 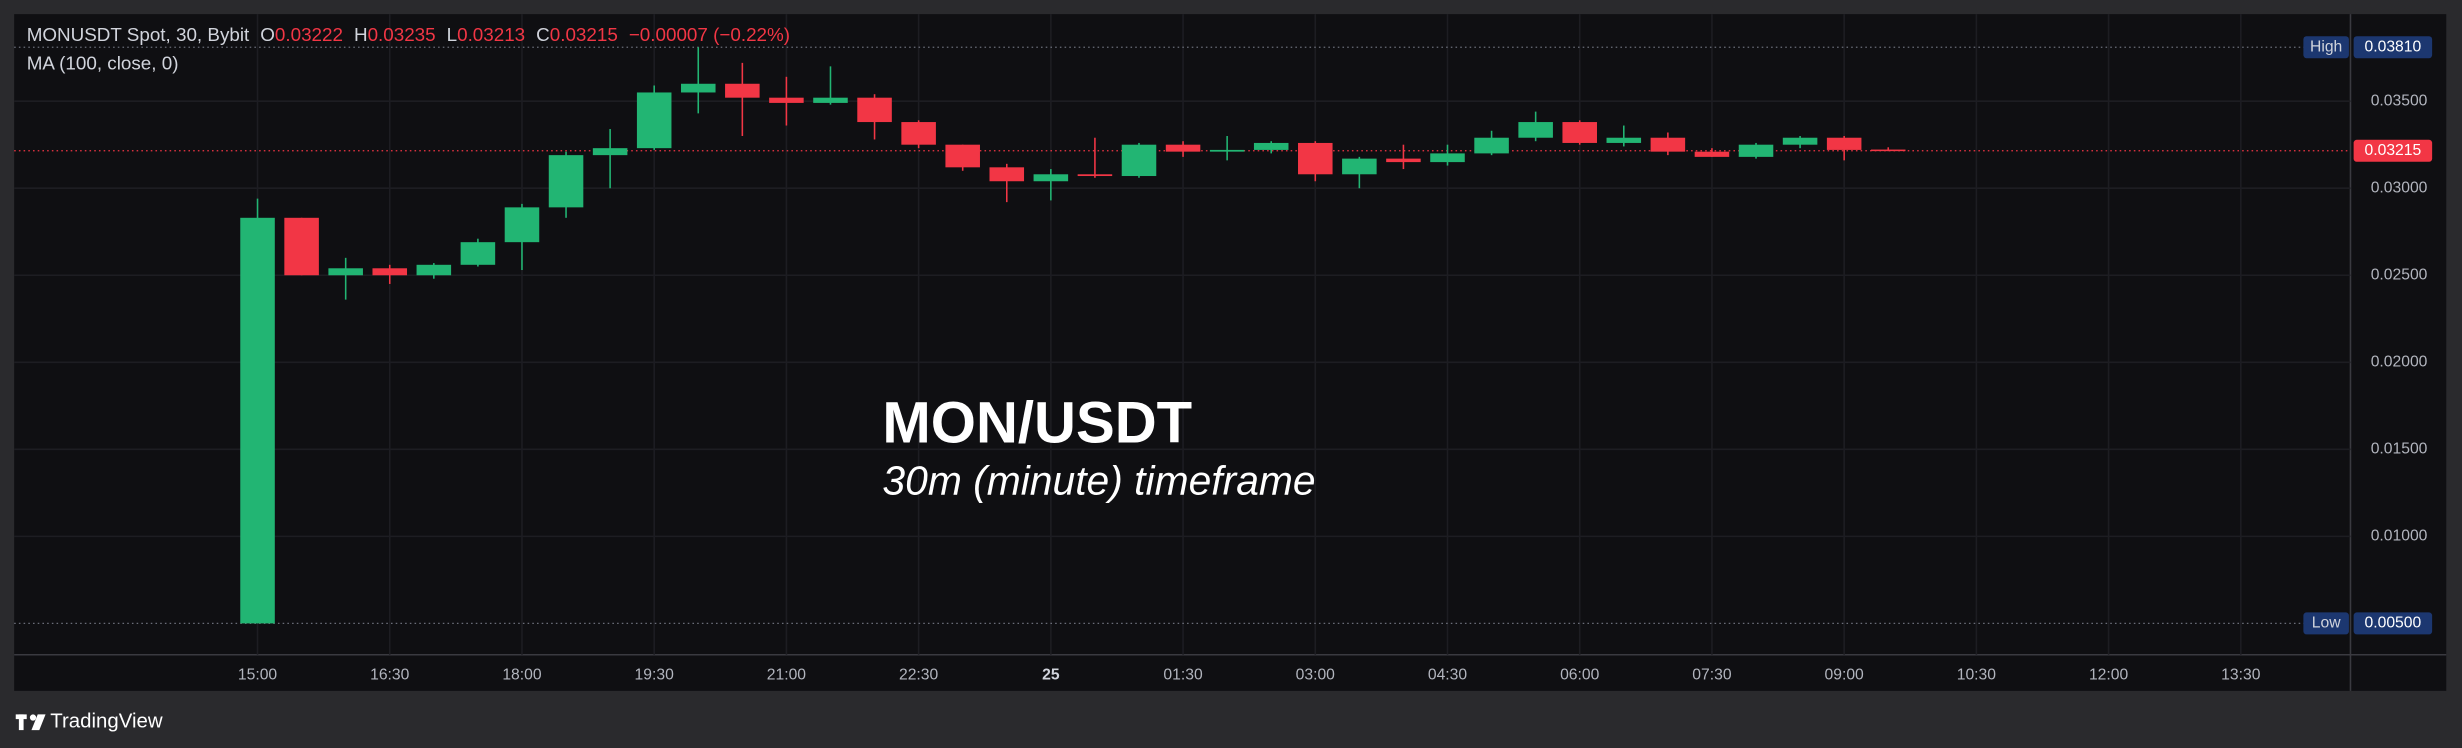 What do you see at coordinates (1845, 674) in the screenshot?
I see `x-tick-label: 09:00` at bounding box center [1845, 674].